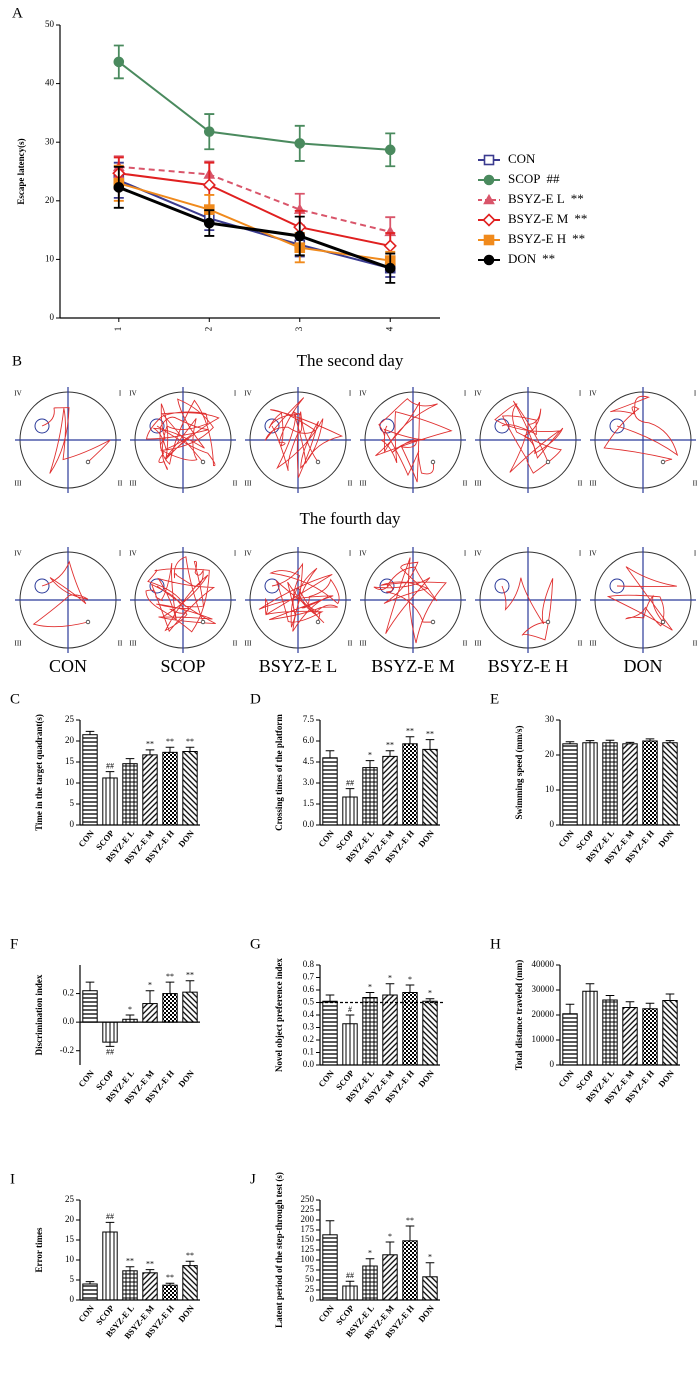 This screenshot has width=700, height=1400. I want to click on y-tick-label: 0.3, so click(309, 1027).